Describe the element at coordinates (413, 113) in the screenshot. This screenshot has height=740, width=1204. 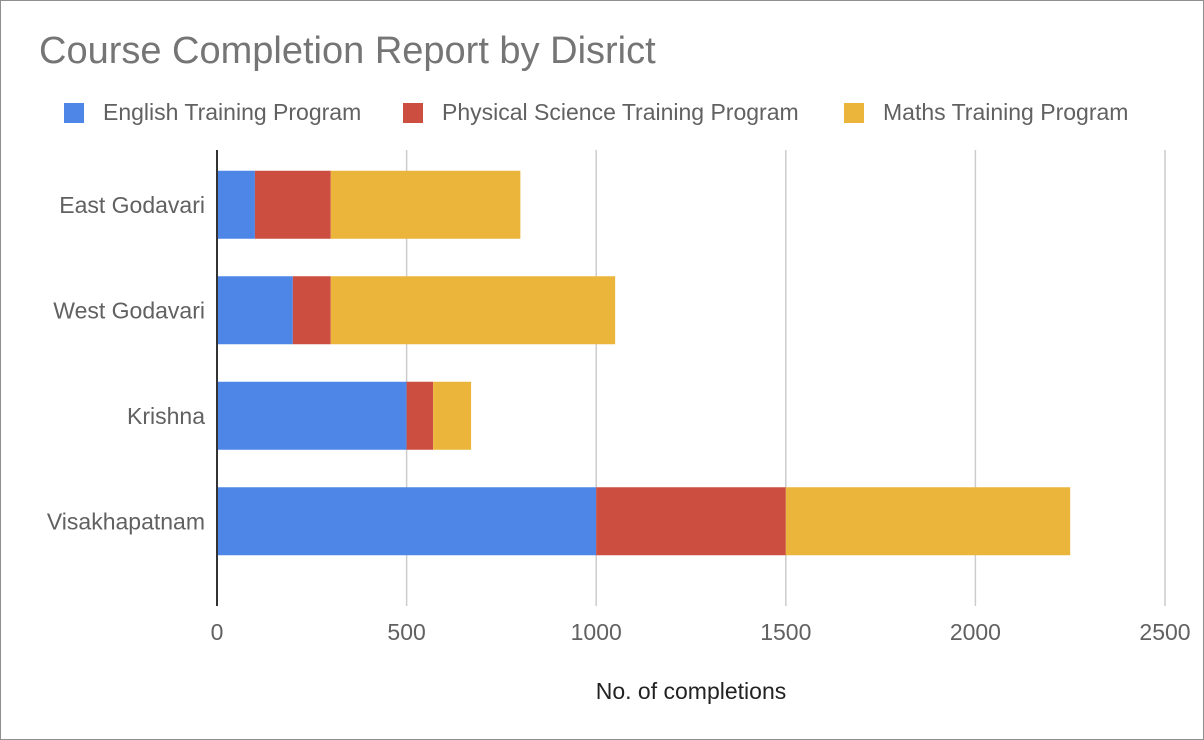
I see `legend-swatch-physical-science` at that location.